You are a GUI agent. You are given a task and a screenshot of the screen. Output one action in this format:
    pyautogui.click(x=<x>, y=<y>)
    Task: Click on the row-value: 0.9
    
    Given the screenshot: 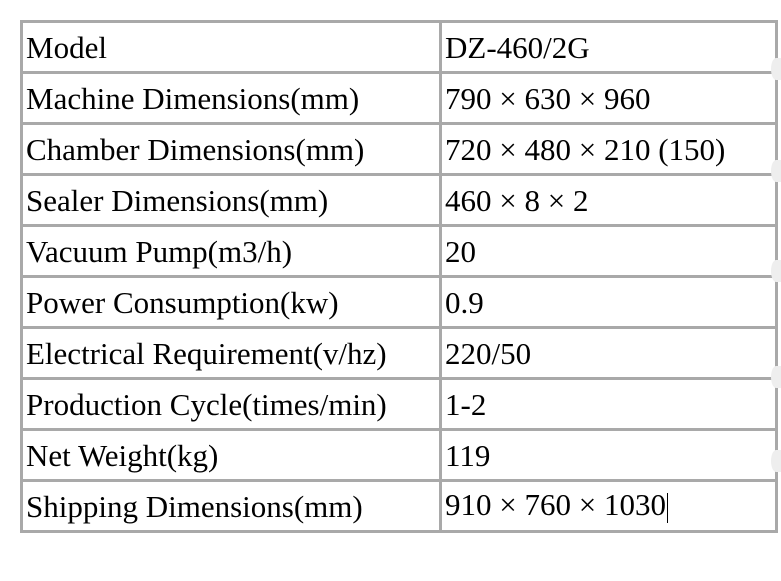 What is the action you would take?
    pyautogui.click(x=608, y=302)
    